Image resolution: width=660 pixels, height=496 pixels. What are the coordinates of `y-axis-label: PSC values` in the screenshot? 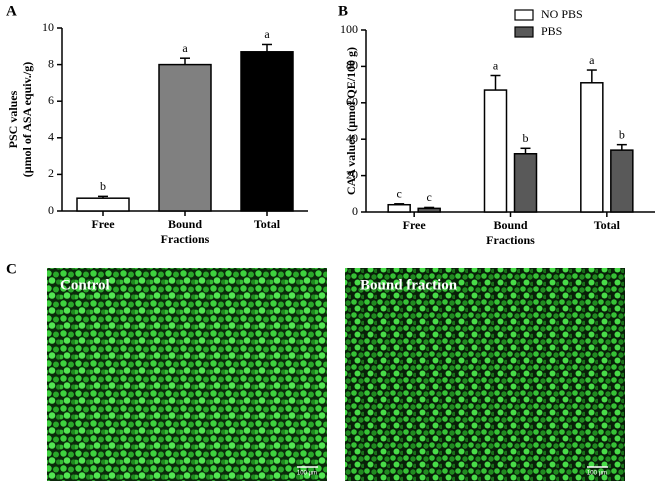 It's located at (13, 119).